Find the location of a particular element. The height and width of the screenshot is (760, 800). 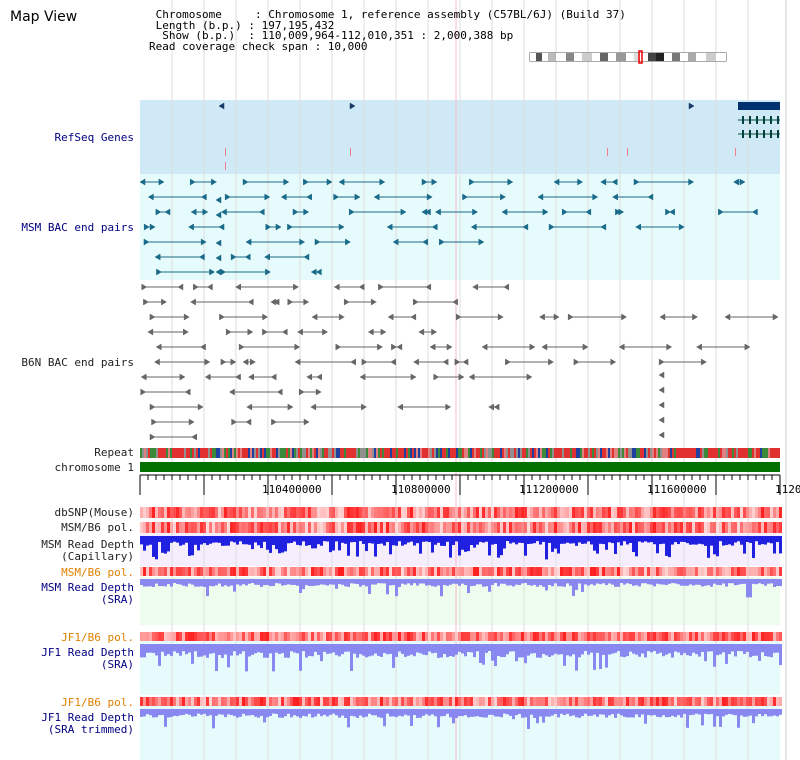

track-label-b6n-bac: B6N BAC end pairs is located at coordinates (77, 362).